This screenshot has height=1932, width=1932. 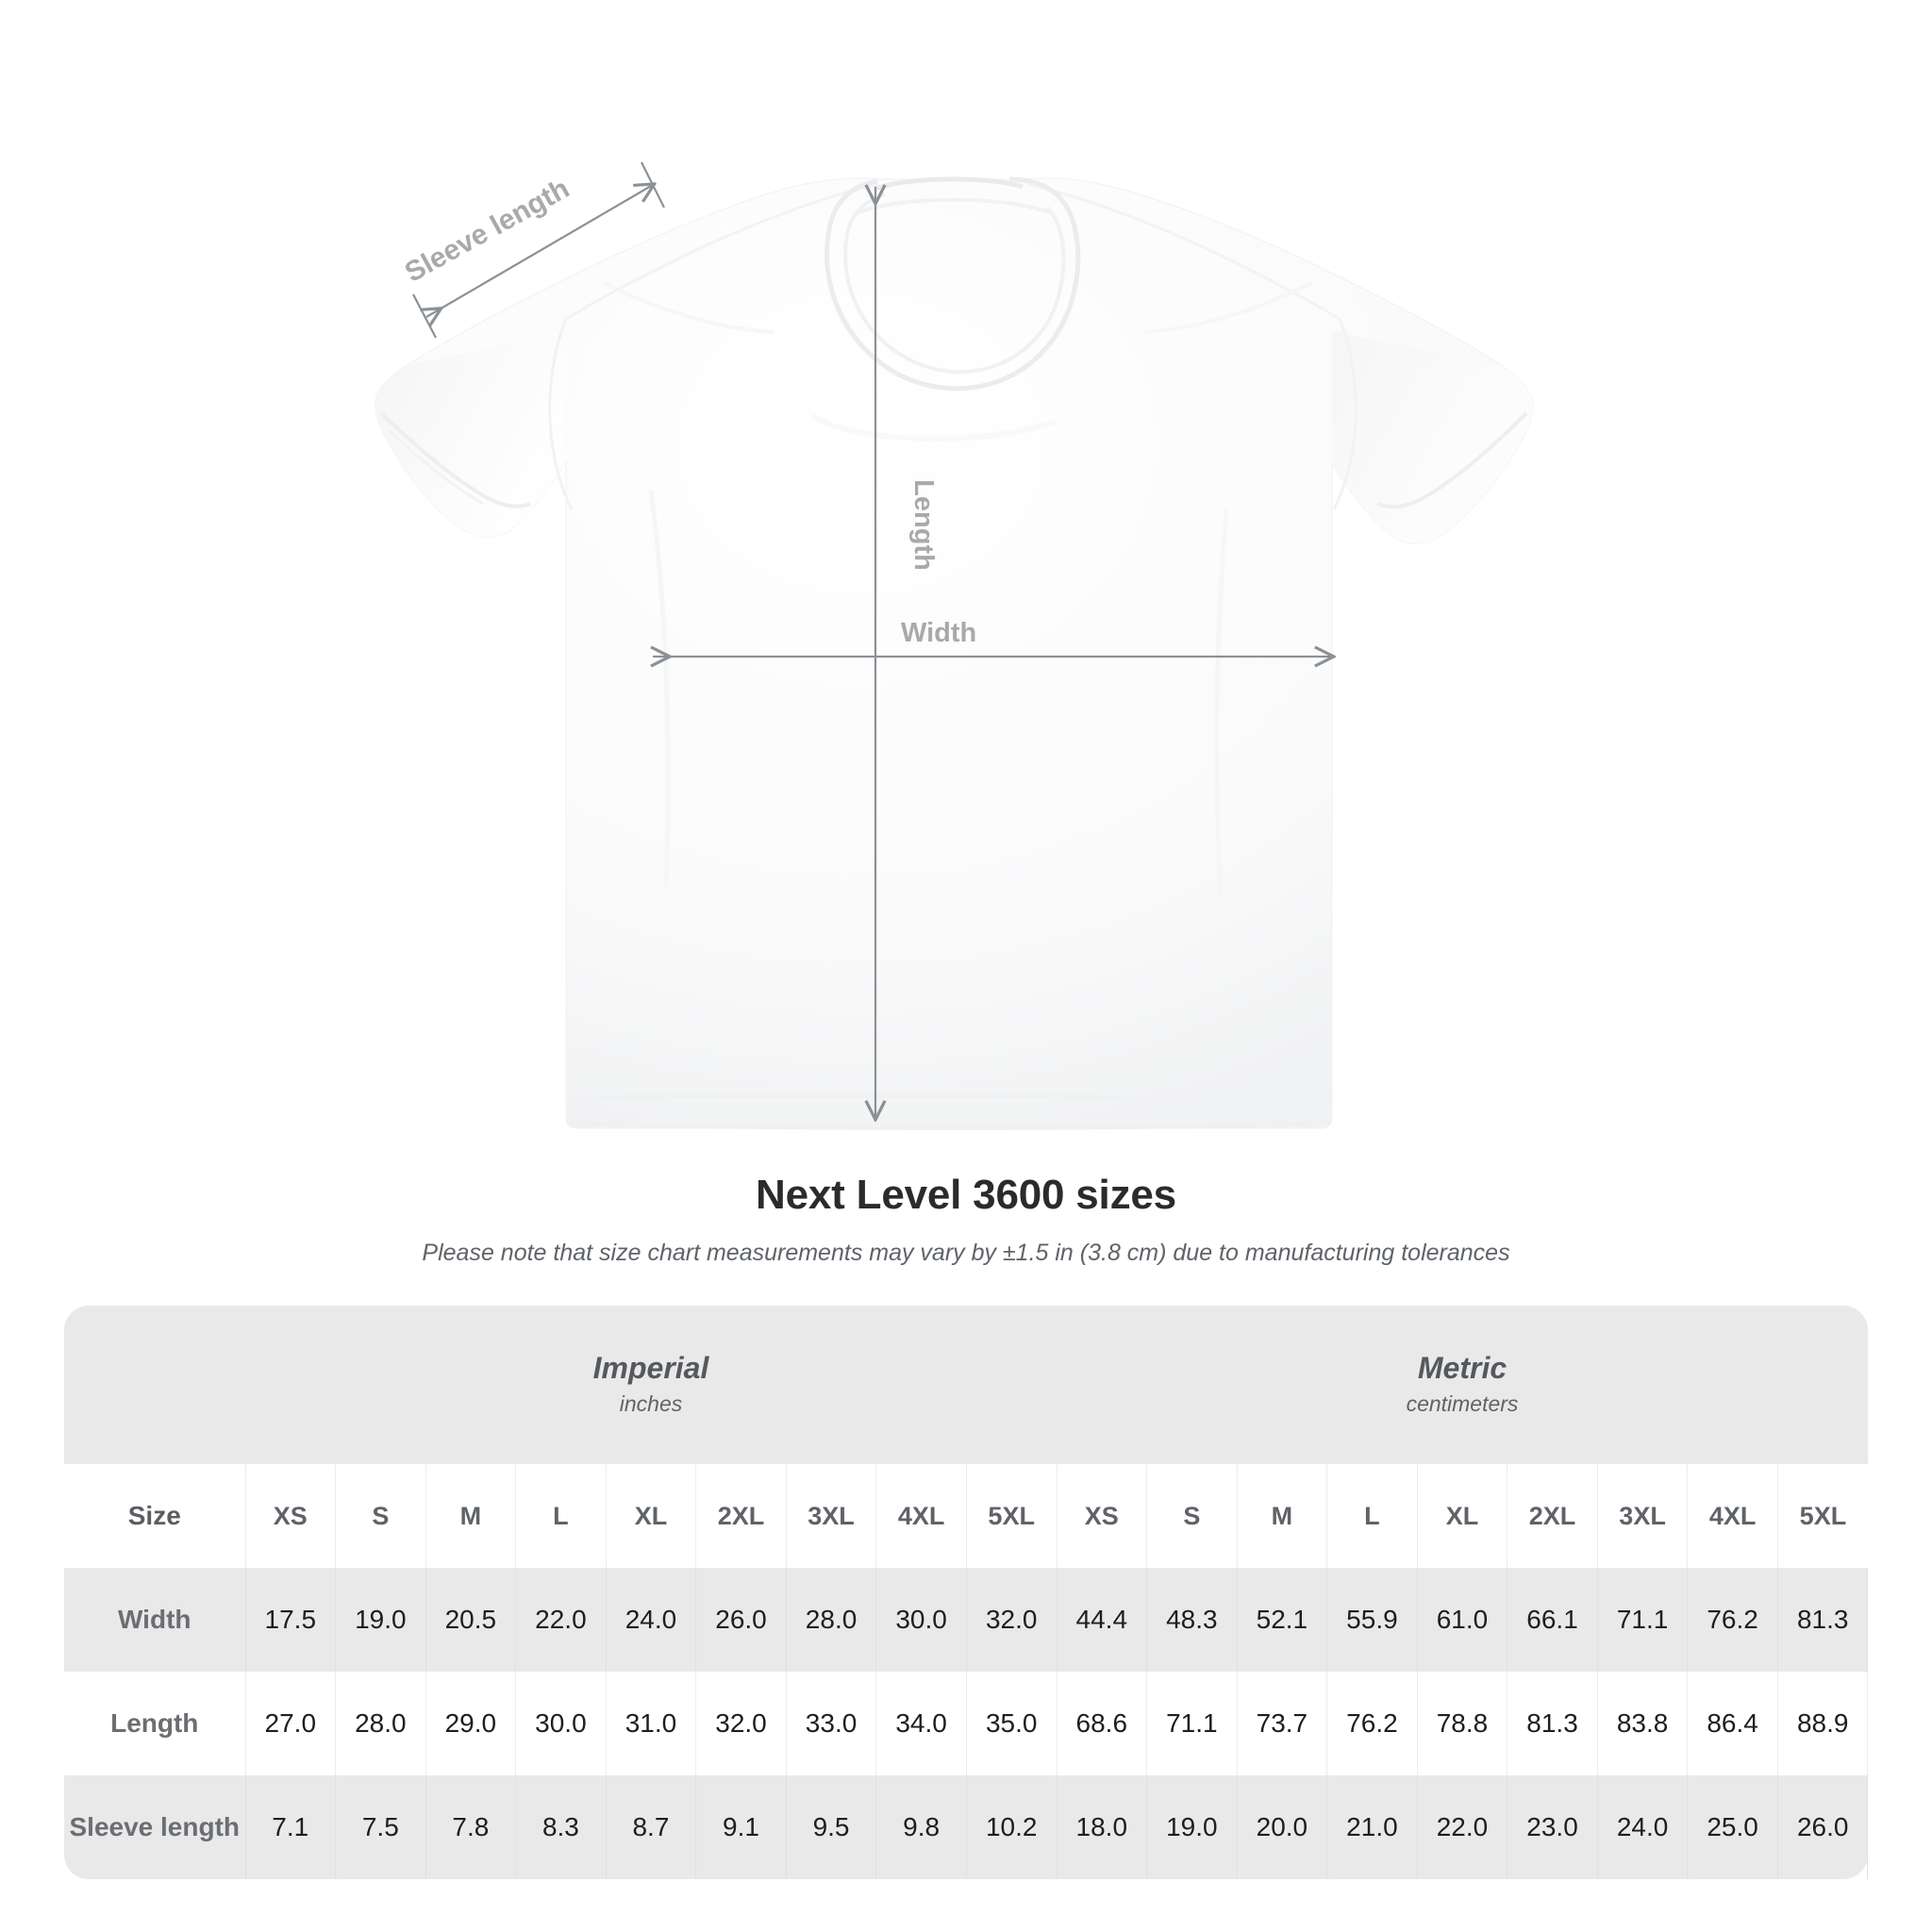 What do you see at coordinates (155, 1620) in the screenshot?
I see `row-label: Width` at bounding box center [155, 1620].